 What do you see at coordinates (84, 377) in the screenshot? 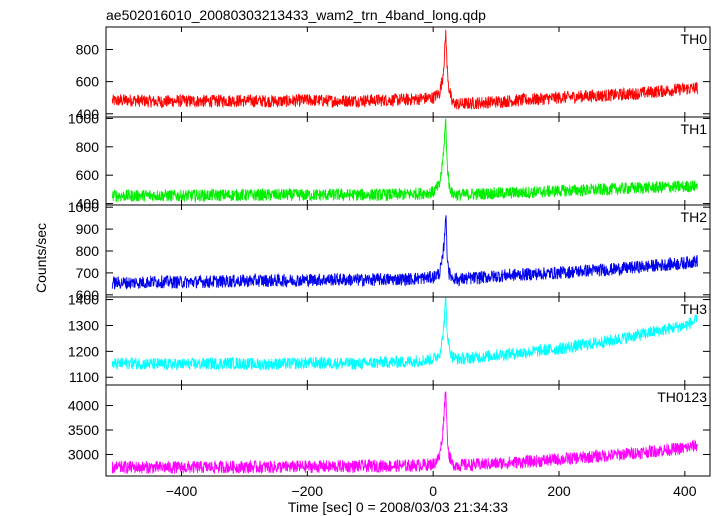
I see `y-tick-label: 1100` at bounding box center [84, 377].